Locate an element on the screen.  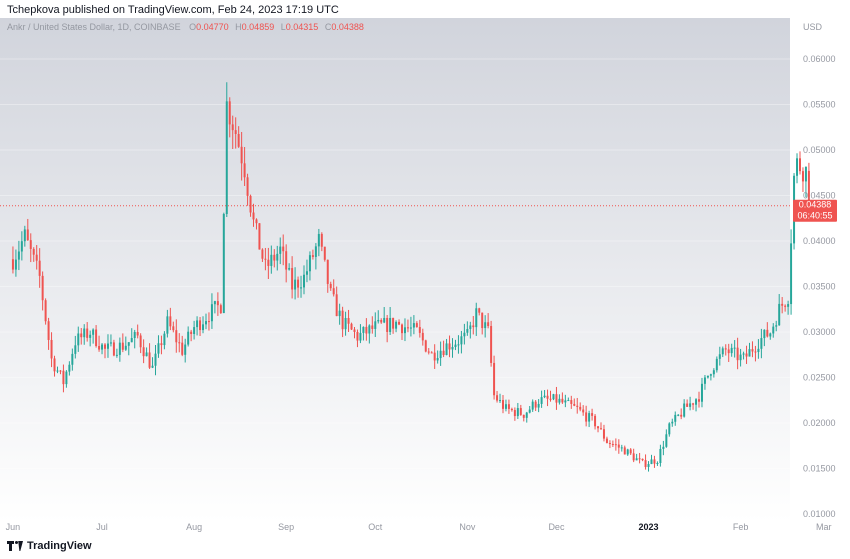
currency-label: USD is located at coordinates (813, 27).